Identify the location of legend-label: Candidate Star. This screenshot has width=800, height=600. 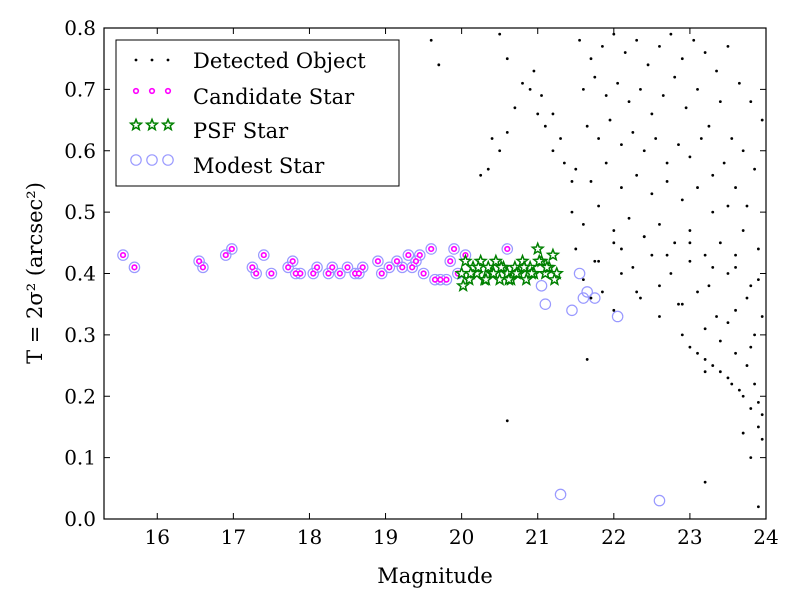
(274, 97).